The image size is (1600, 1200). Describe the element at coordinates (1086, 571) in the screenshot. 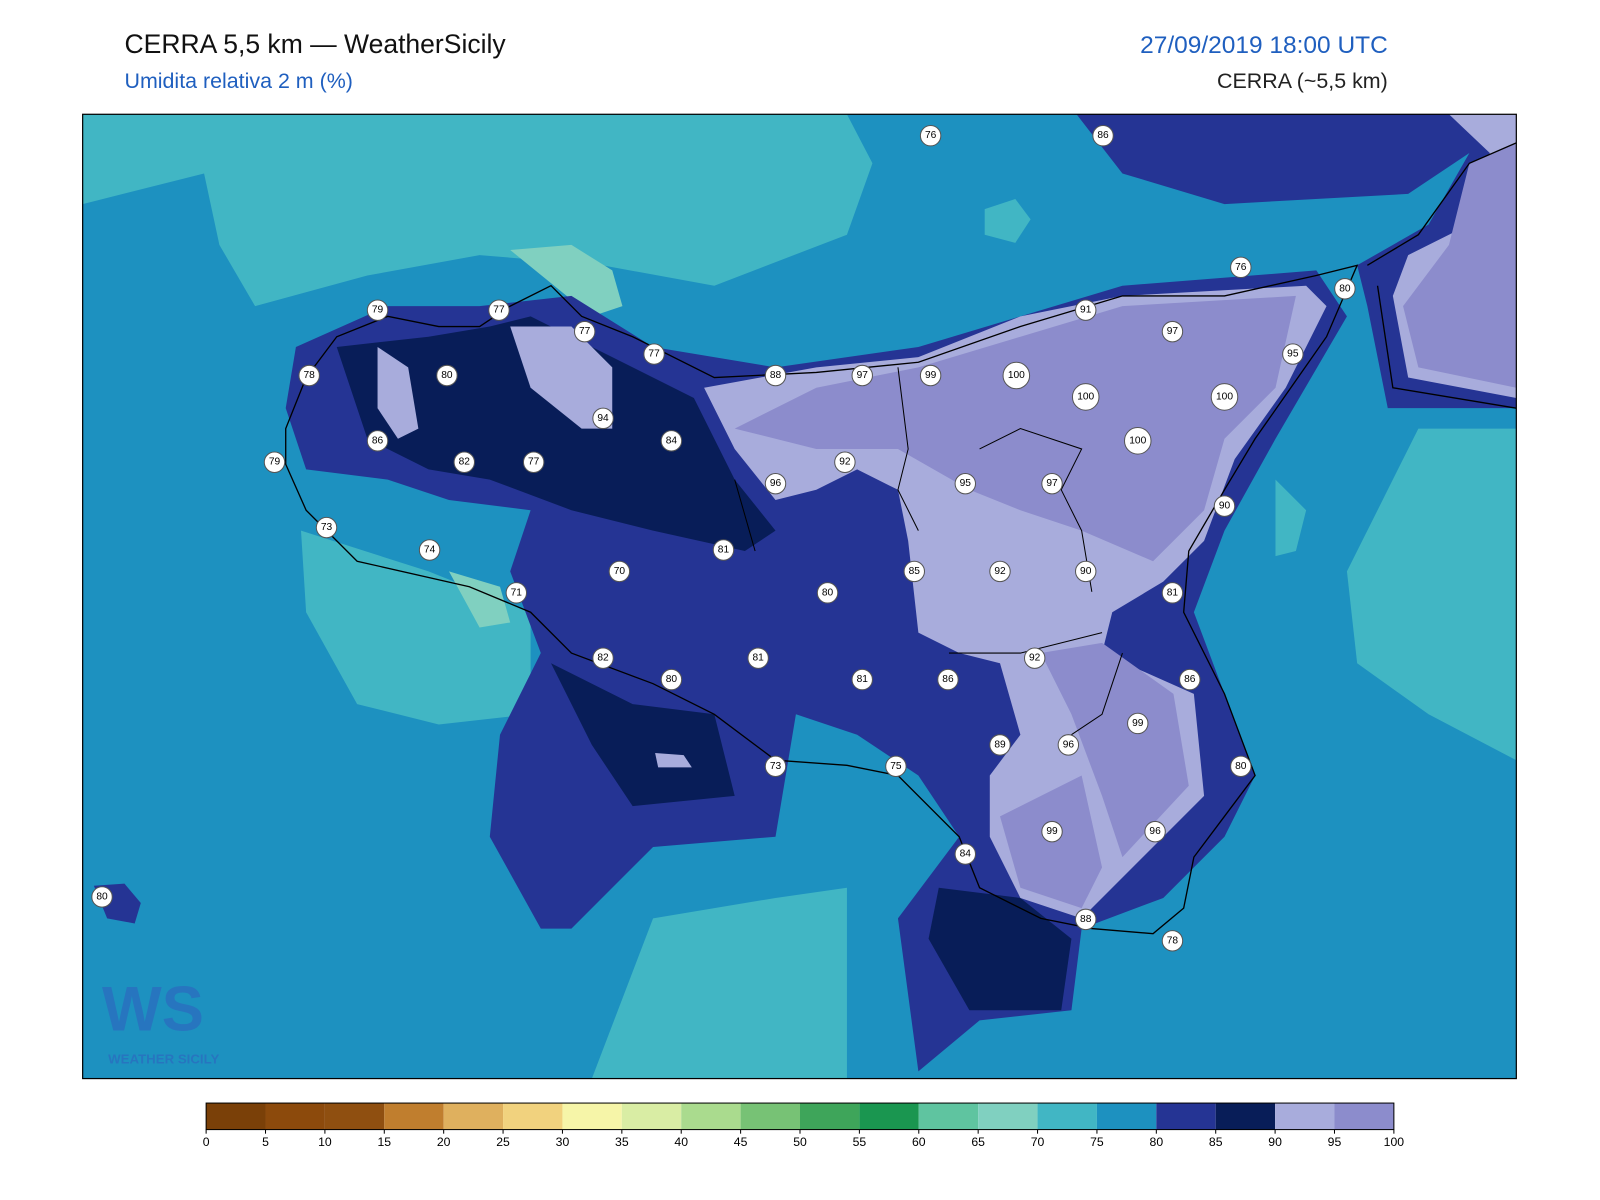

I see `station-value: 90` at that location.